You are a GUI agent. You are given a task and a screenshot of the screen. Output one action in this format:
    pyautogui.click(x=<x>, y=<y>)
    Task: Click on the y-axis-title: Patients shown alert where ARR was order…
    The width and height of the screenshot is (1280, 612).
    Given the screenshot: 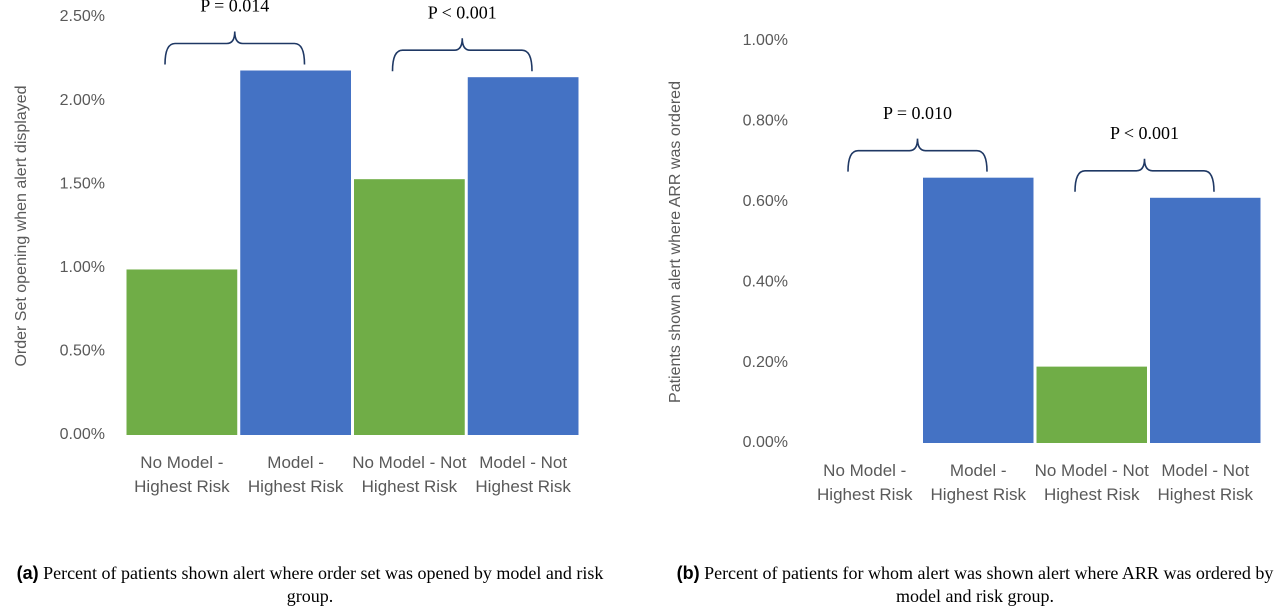 What is the action you would take?
    pyautogui.click(x=675, y=242)
    